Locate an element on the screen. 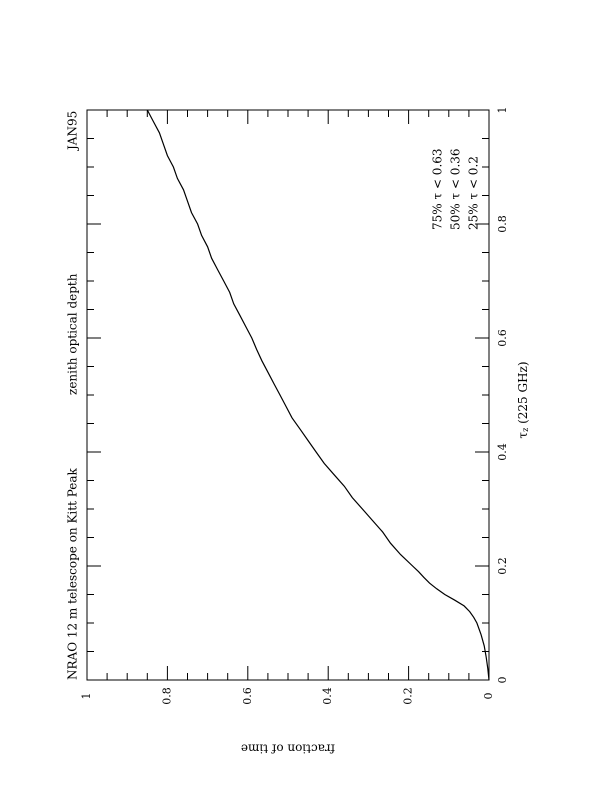 The image size is (616, 792). y-tick-label: 1 is located at coordinates (86, 696).